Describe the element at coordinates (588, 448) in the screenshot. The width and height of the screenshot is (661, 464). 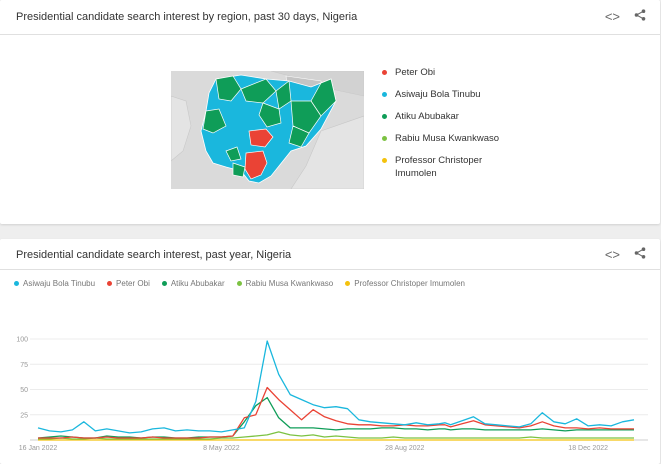
I see `x-tick-label: 18 Dec 2022` at that location.